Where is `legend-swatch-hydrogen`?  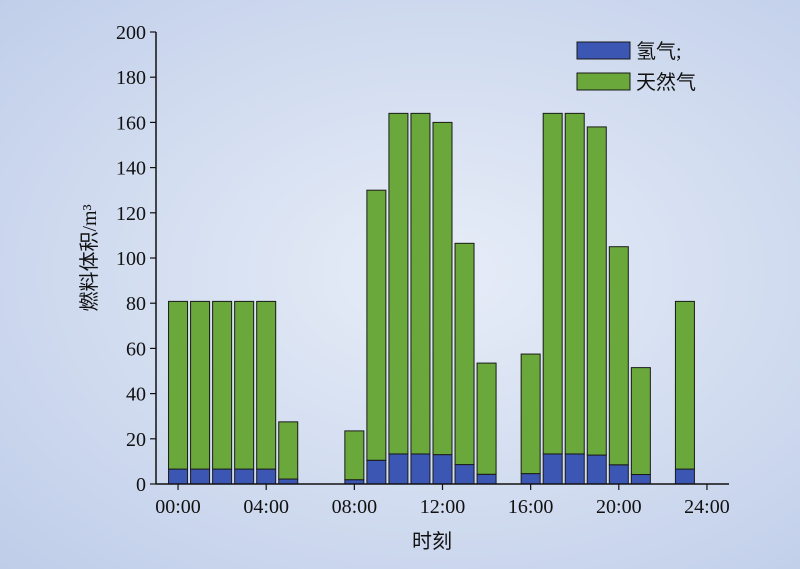
legend-swatch-hydrogen is located at coordinates (603, 50).